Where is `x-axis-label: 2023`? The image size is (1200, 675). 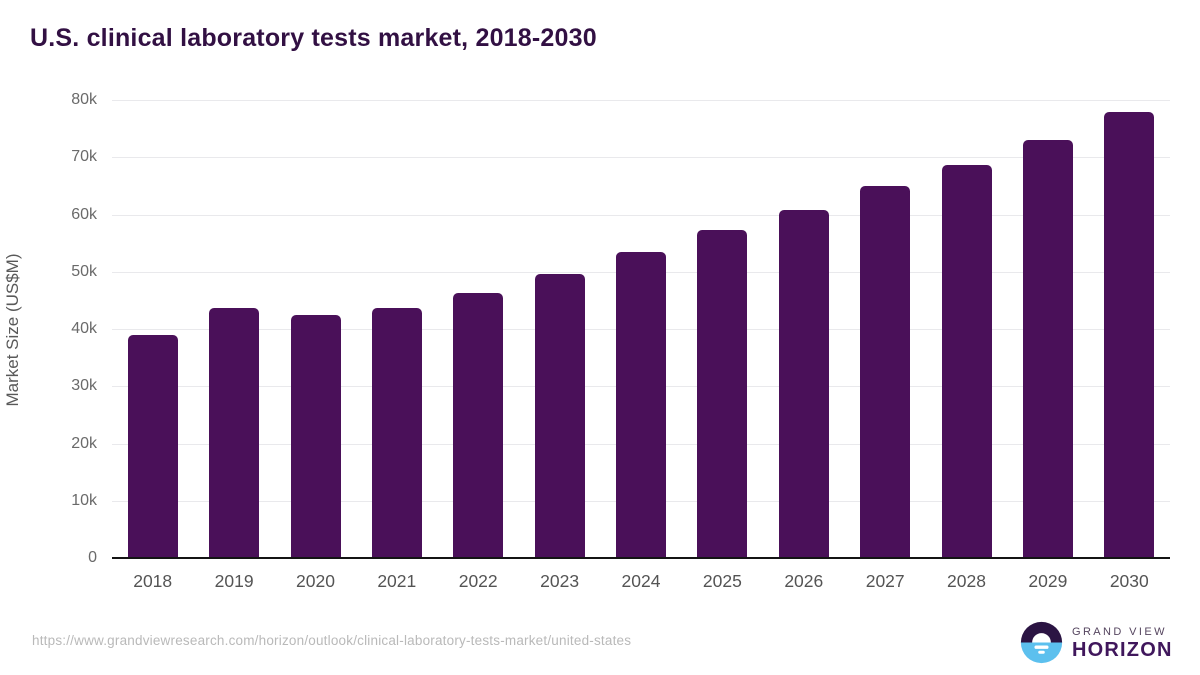 x-axis-label: 2023 is located at coordinates (560, 581).